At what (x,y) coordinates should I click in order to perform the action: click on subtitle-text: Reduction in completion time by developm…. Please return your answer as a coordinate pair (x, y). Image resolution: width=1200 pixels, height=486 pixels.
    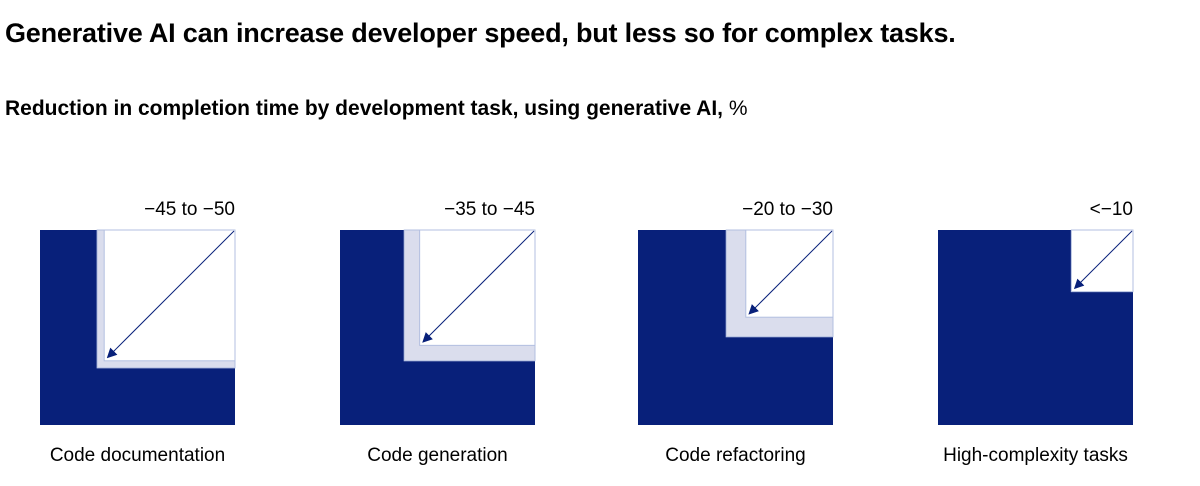
    Looking at the image, I should click on (364, 108).